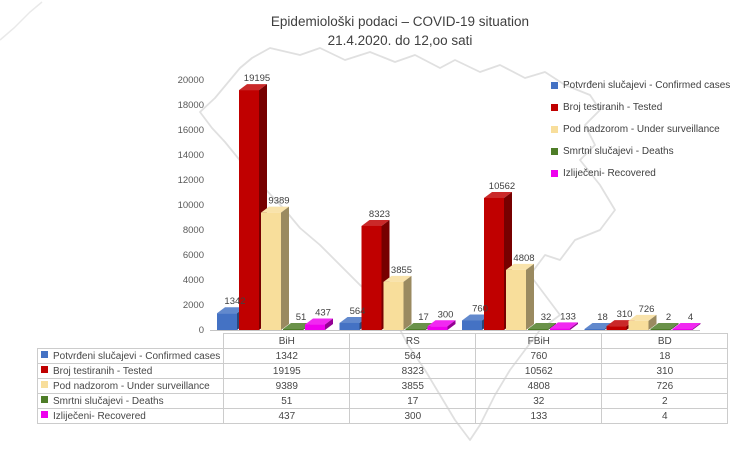 The image size is (750, 455). What do you see at coordinates (523, 258) in the screenshot?
I see `bar-value-label-2-2: 4808` at bounding box center [523, 258].